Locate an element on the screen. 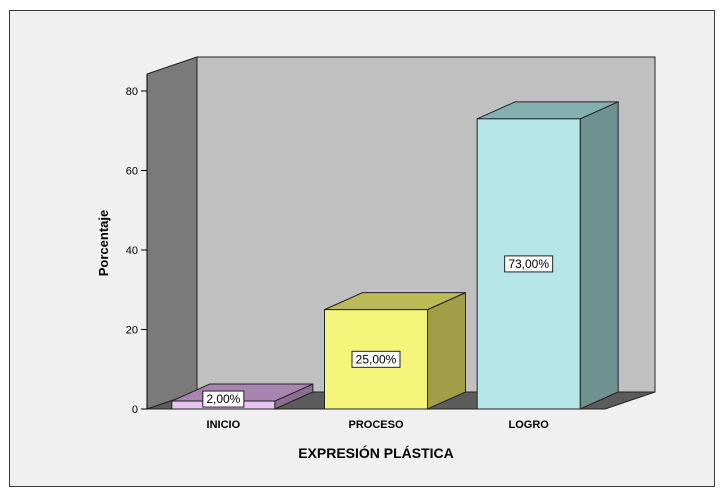 The width and height of the screenshot is (724, 497). y-tick-label-40: 40 is located at coordinates (132, 251).